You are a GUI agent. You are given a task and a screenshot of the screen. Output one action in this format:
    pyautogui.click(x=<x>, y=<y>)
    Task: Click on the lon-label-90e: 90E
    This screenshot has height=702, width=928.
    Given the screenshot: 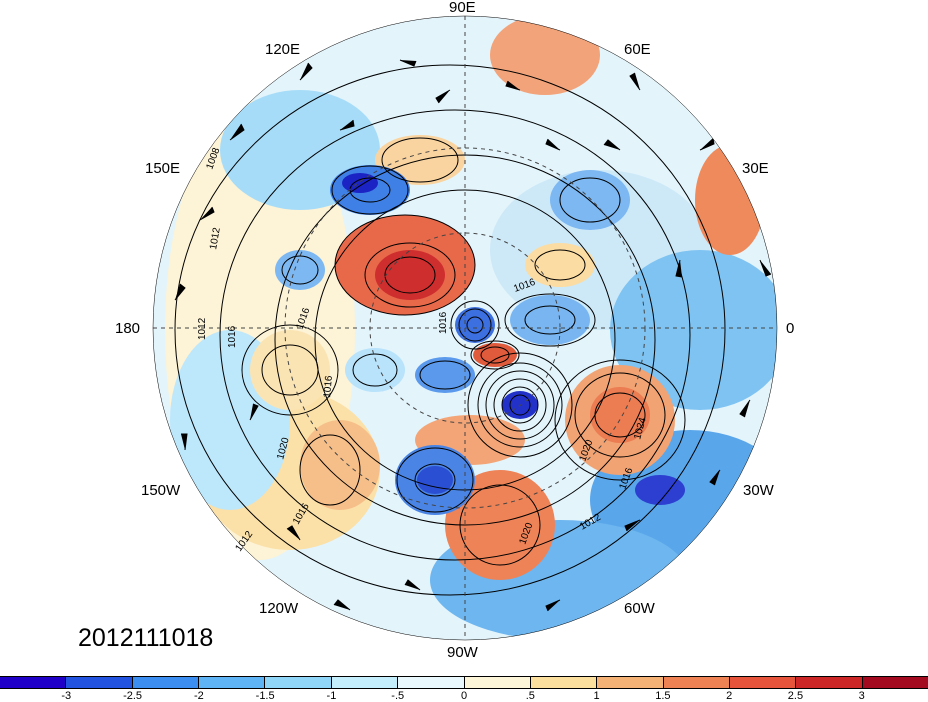 What is the action you would take?
    pyautogui.click(x=462, y=8)
    